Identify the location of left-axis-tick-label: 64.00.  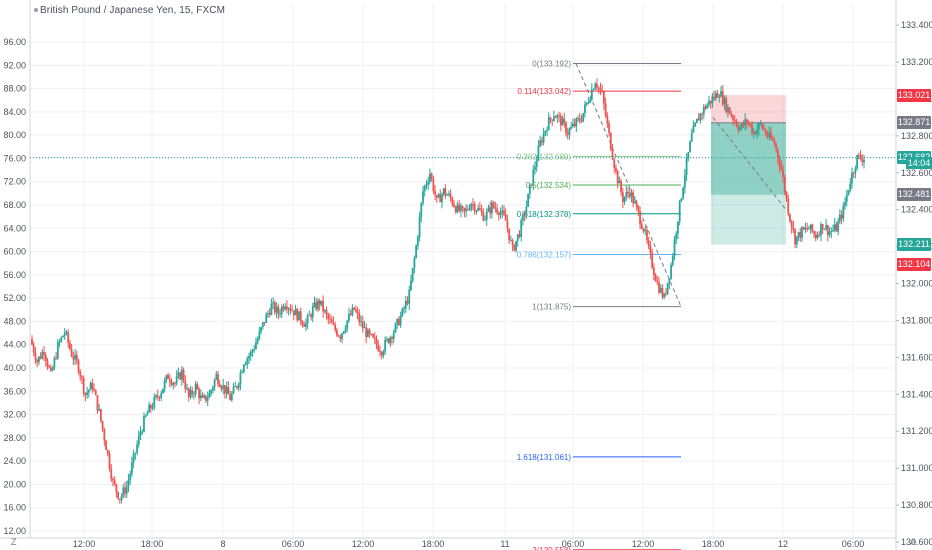
(14, 228).